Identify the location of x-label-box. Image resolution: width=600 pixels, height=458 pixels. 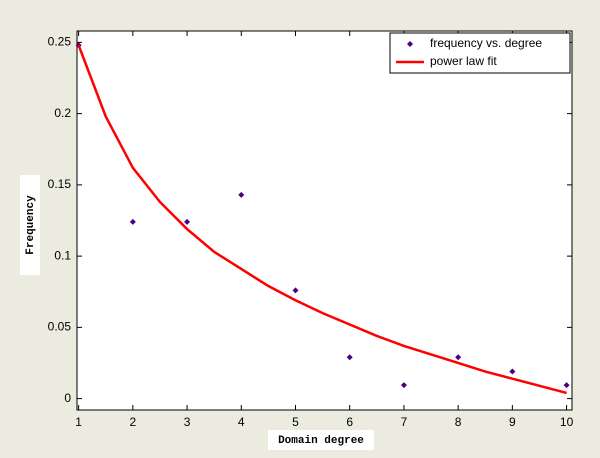
(321, 440).